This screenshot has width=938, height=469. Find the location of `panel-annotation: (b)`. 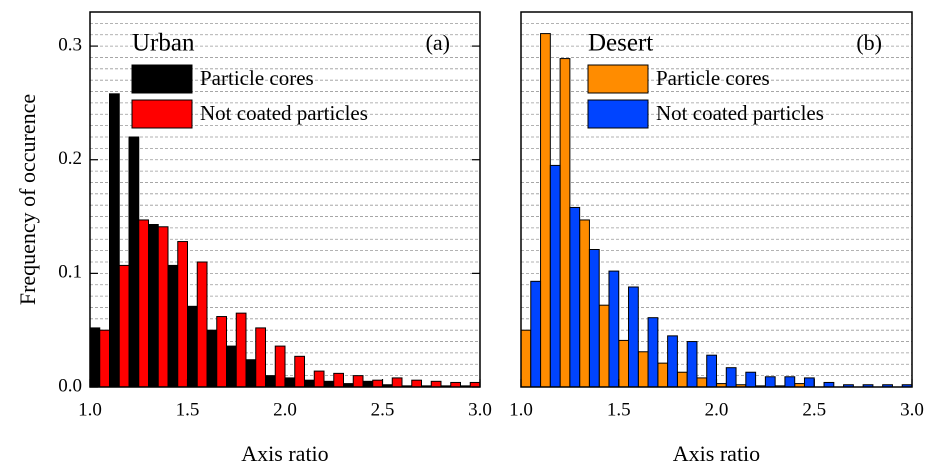

panel-annotation: (b) is located at coordinates (869, 42).